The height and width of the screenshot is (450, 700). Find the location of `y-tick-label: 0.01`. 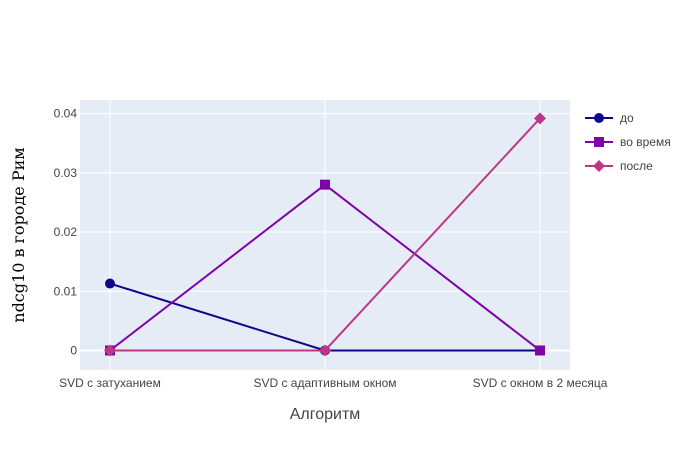

y-tick-label: 0.01 is located at coordinates (66, 291).